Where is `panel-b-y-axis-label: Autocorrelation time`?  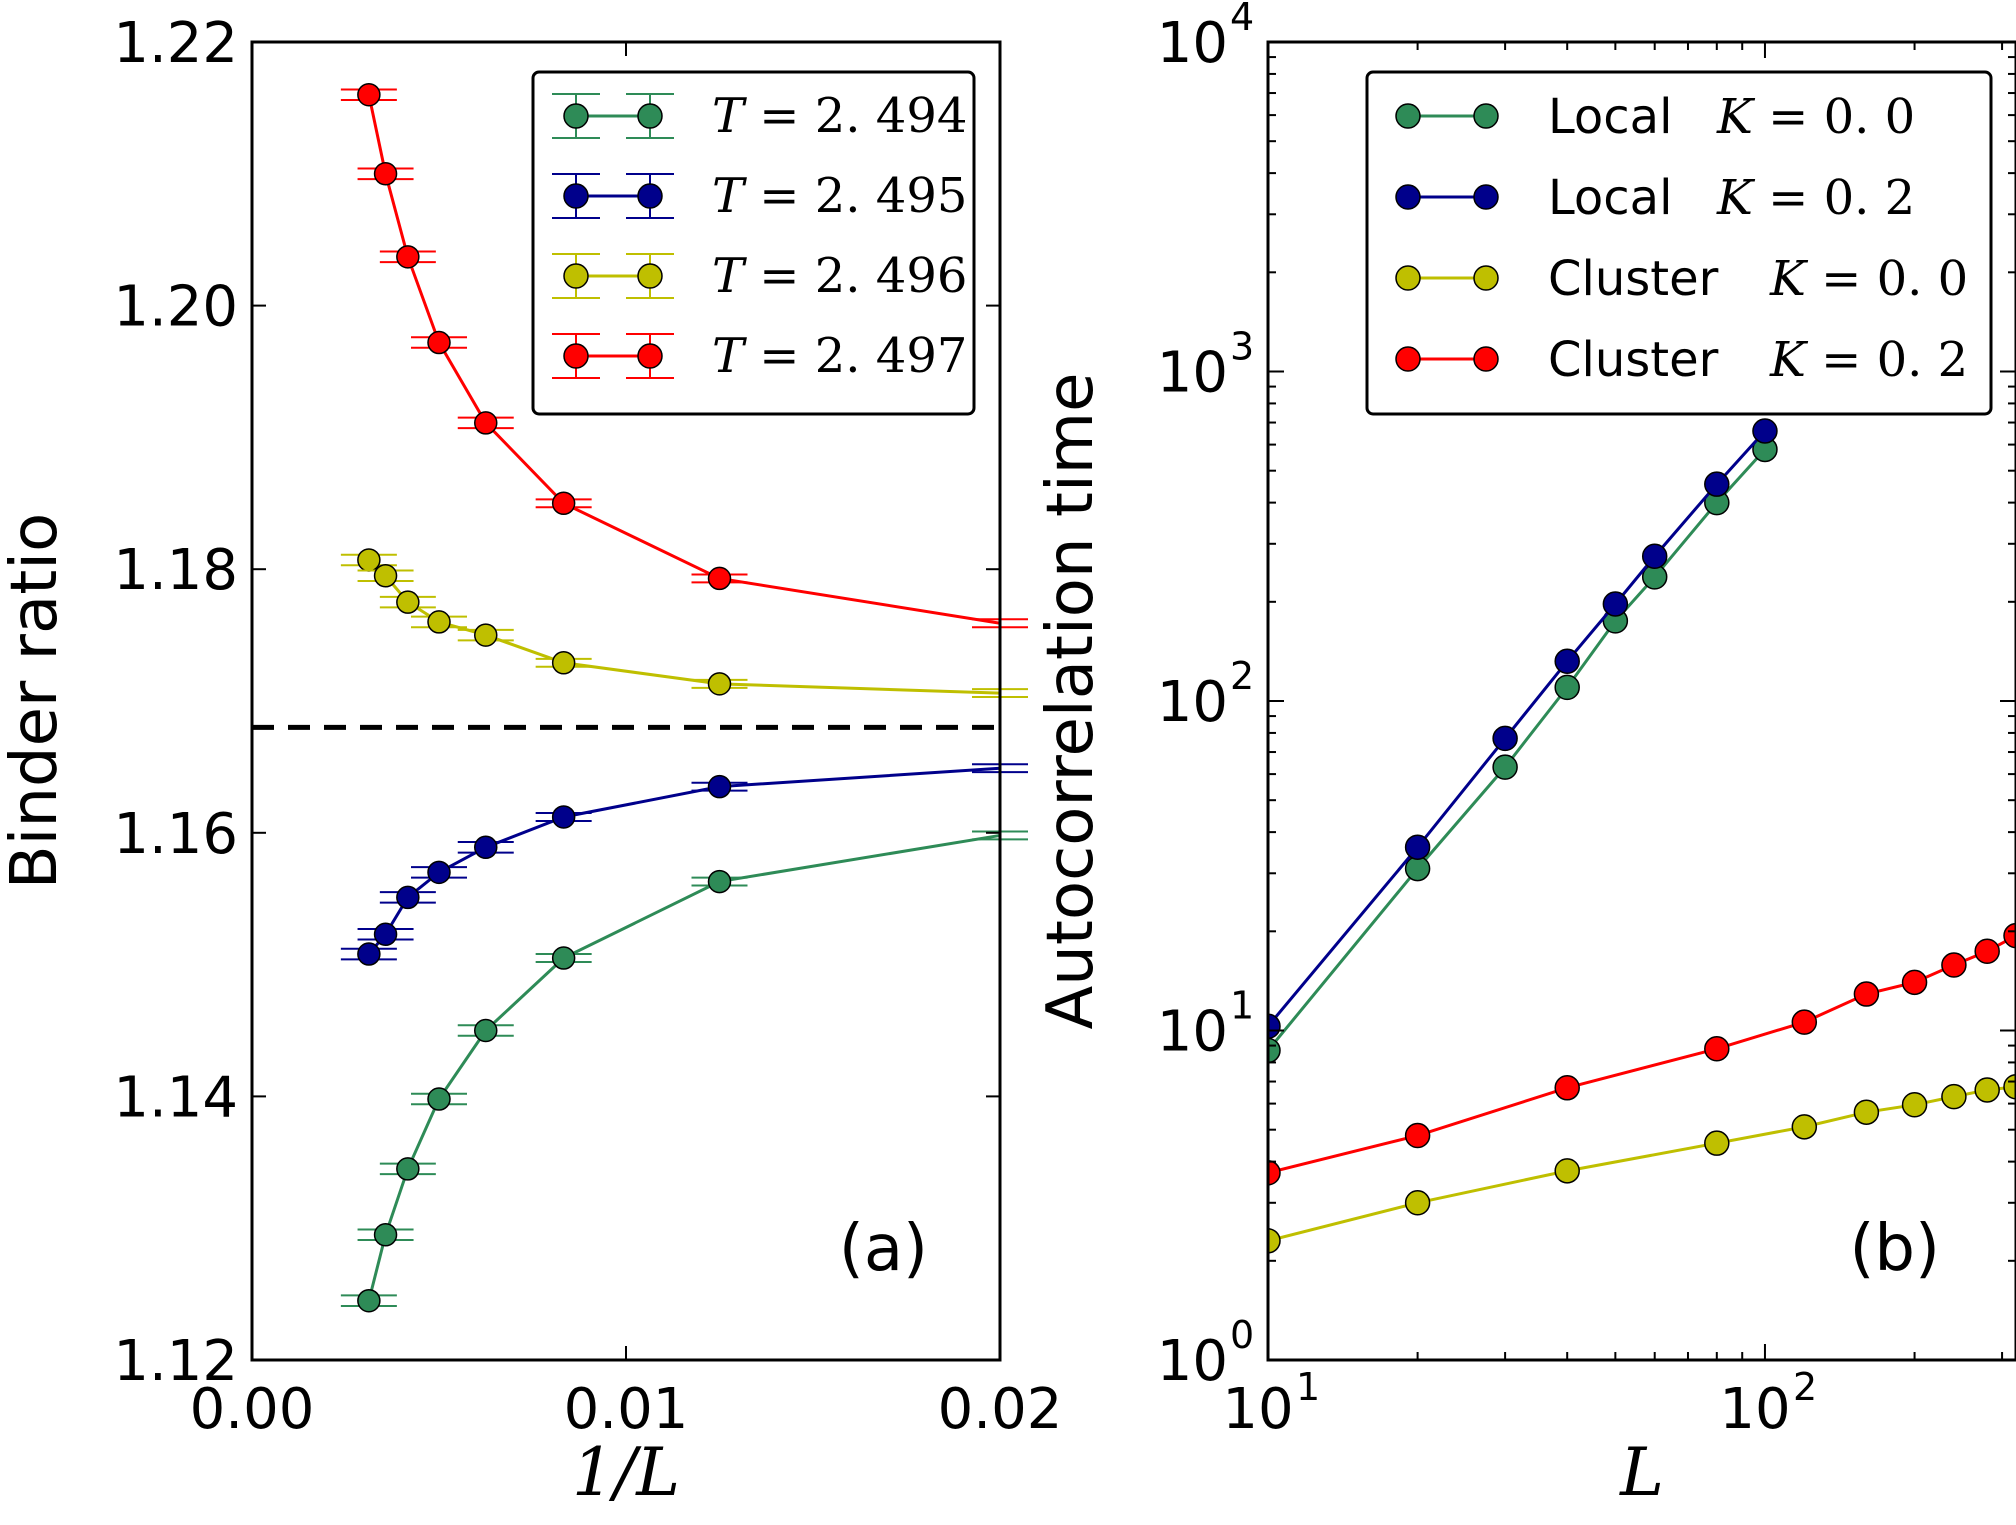
panel-b-y-axis-label: Autocorrelation time is located at coordinates (1071, 701).